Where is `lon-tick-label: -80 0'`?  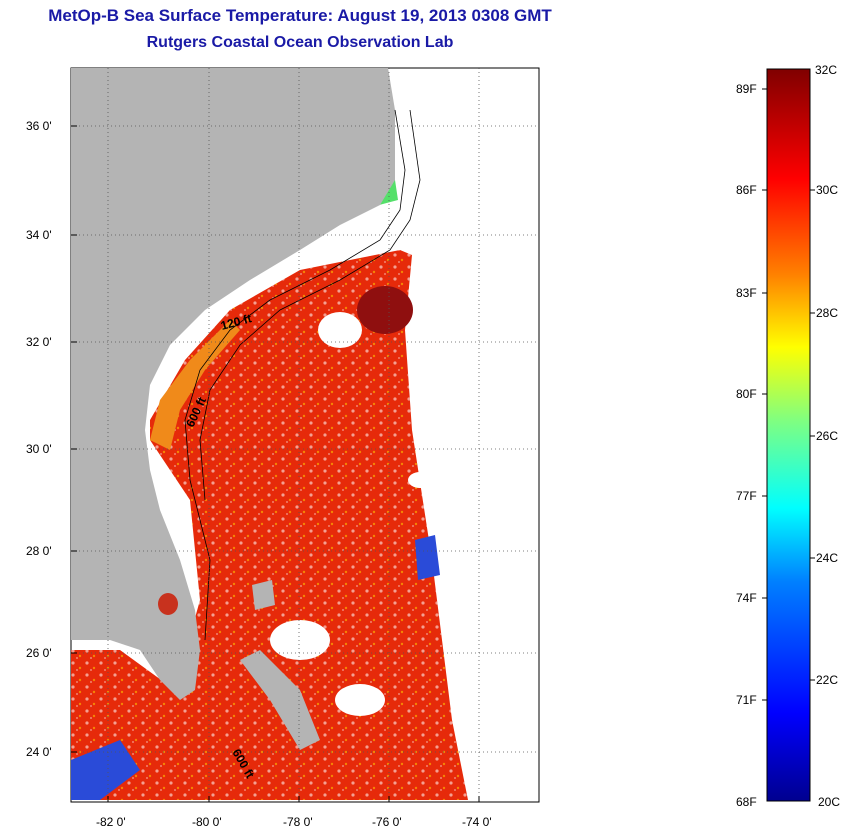 lon-tick-label: -80 0' is located at coordinates (207, 822).